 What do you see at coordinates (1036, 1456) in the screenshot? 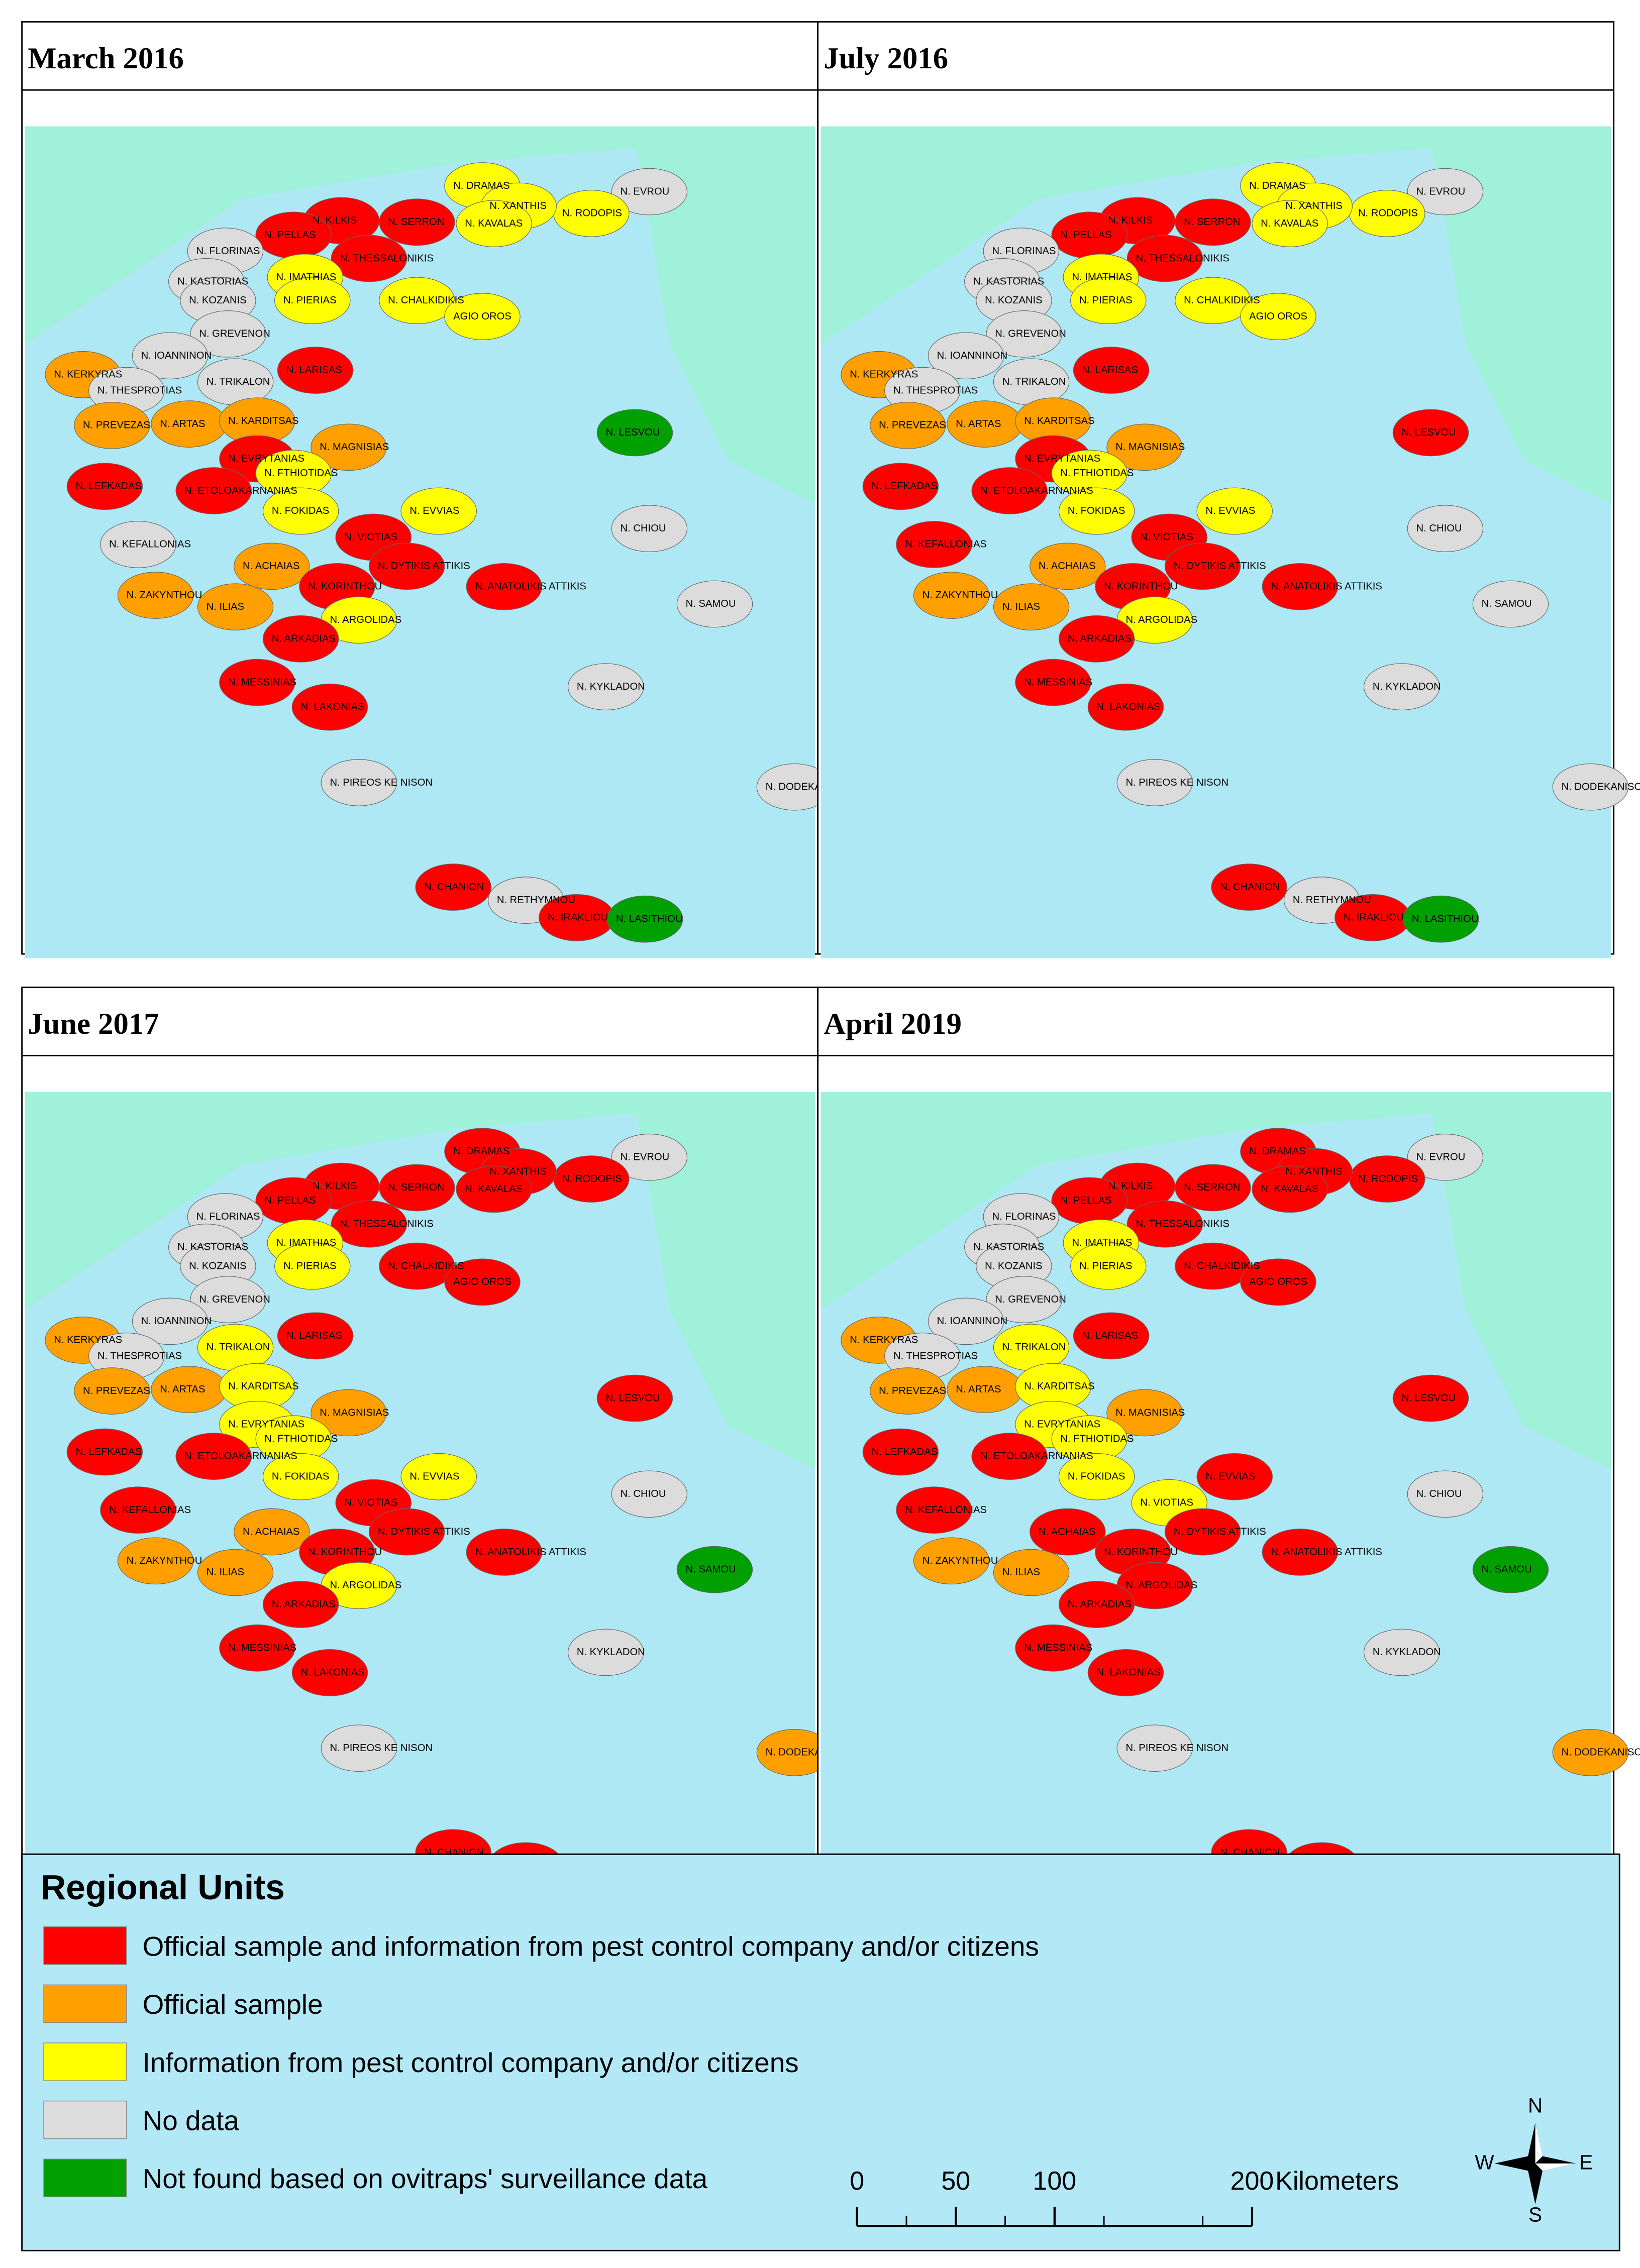
I see `region-label: N. ETOLOAKARNANIAS` at bounding box center [1036, 1456].